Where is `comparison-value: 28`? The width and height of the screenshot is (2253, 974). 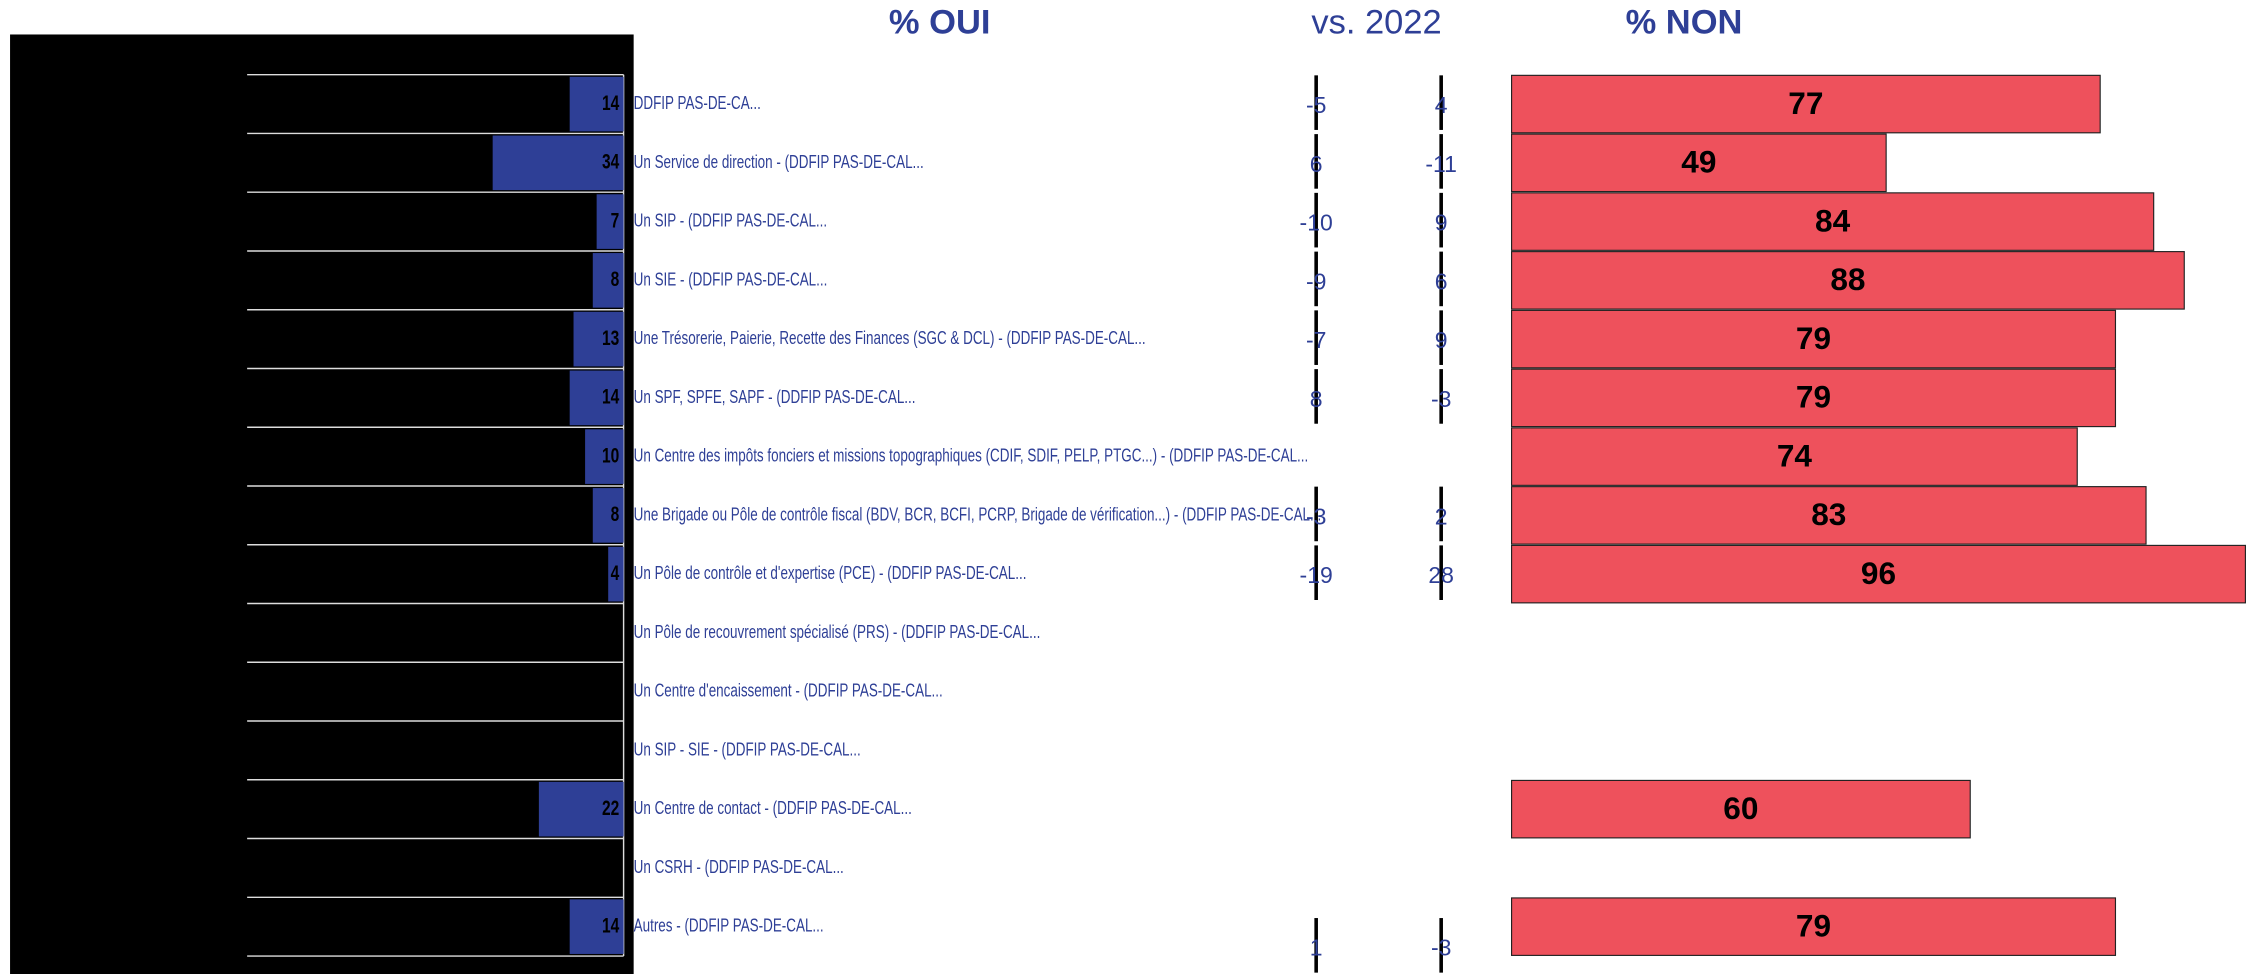
comparison-value: 28 is located at coordinates (1441, 575).